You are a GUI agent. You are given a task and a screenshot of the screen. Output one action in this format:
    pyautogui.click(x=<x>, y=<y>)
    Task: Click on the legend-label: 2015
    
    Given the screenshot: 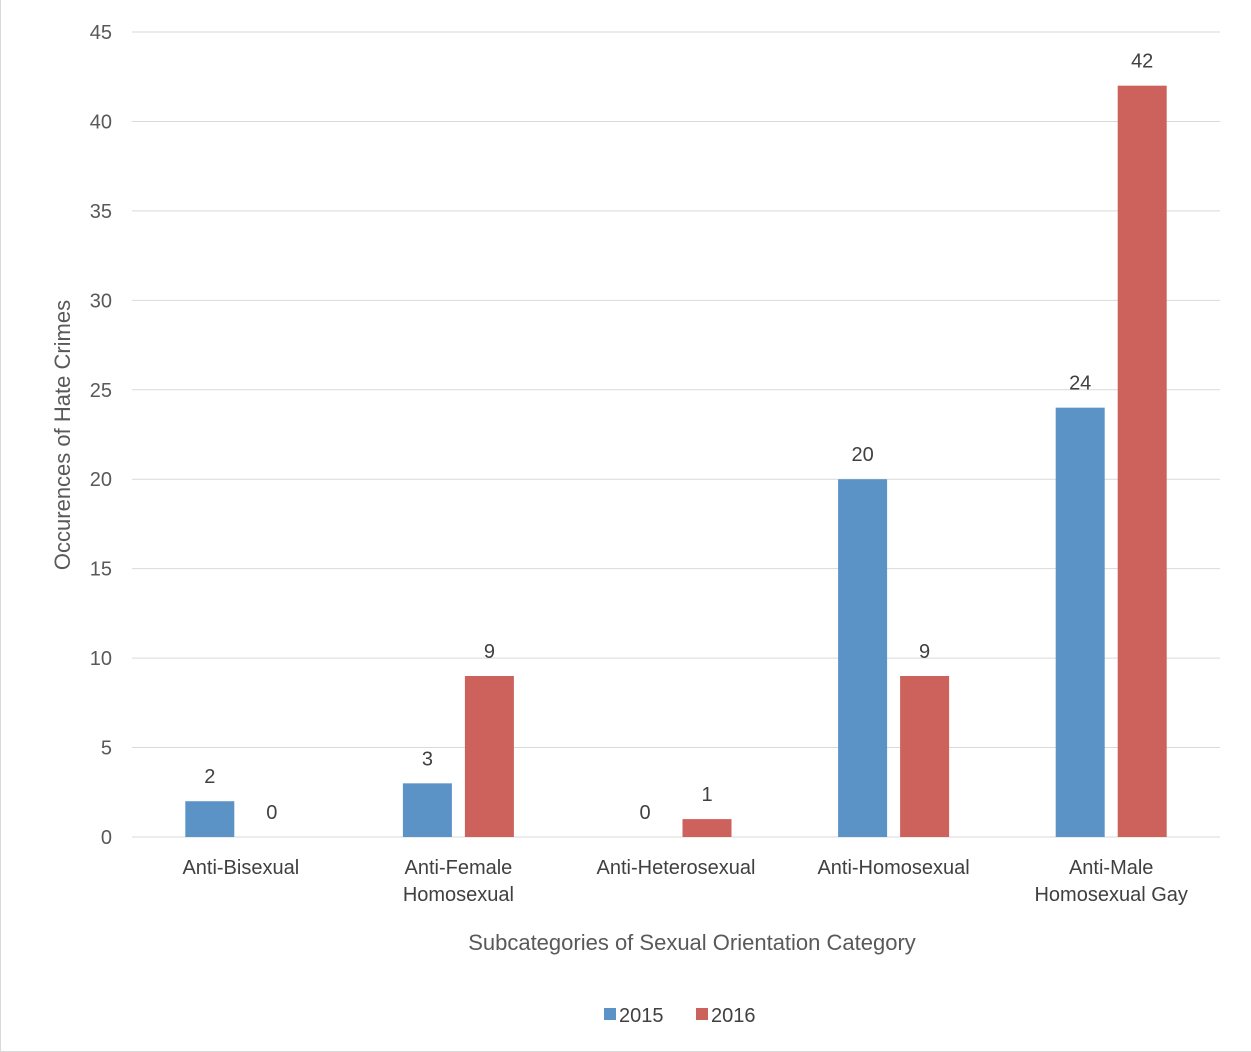 What is the action you would take?
    pyautogui.click(x=641, y=1016)
    